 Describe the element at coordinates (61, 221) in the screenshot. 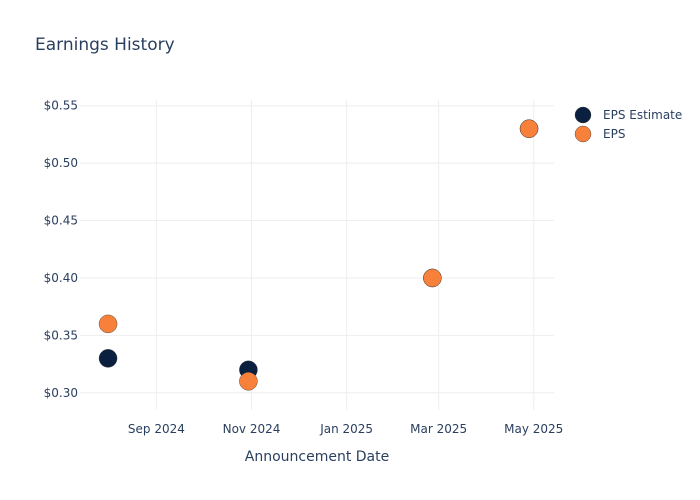

I see `y-tick-label: $0.45` at that location.